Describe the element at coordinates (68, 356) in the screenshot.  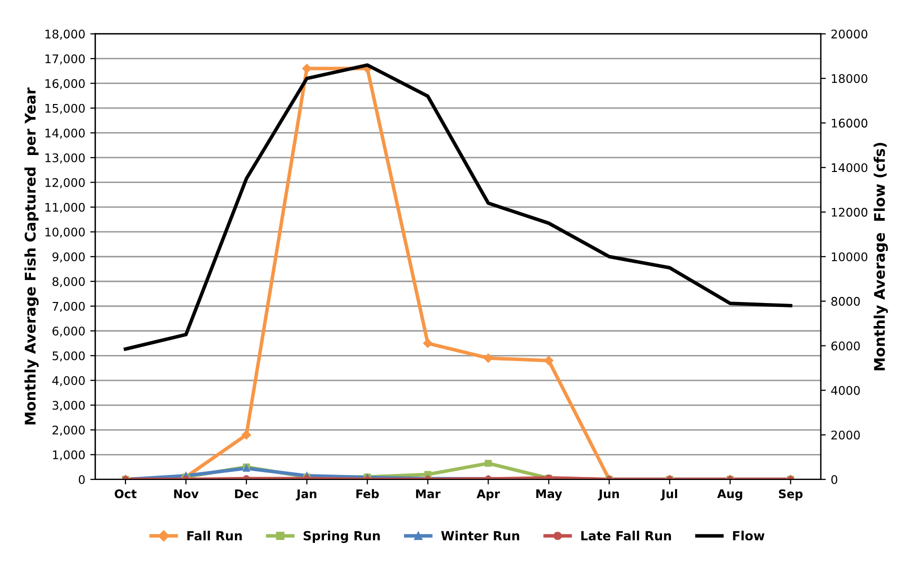
I see `y-tick-label: 5,000` at that location.